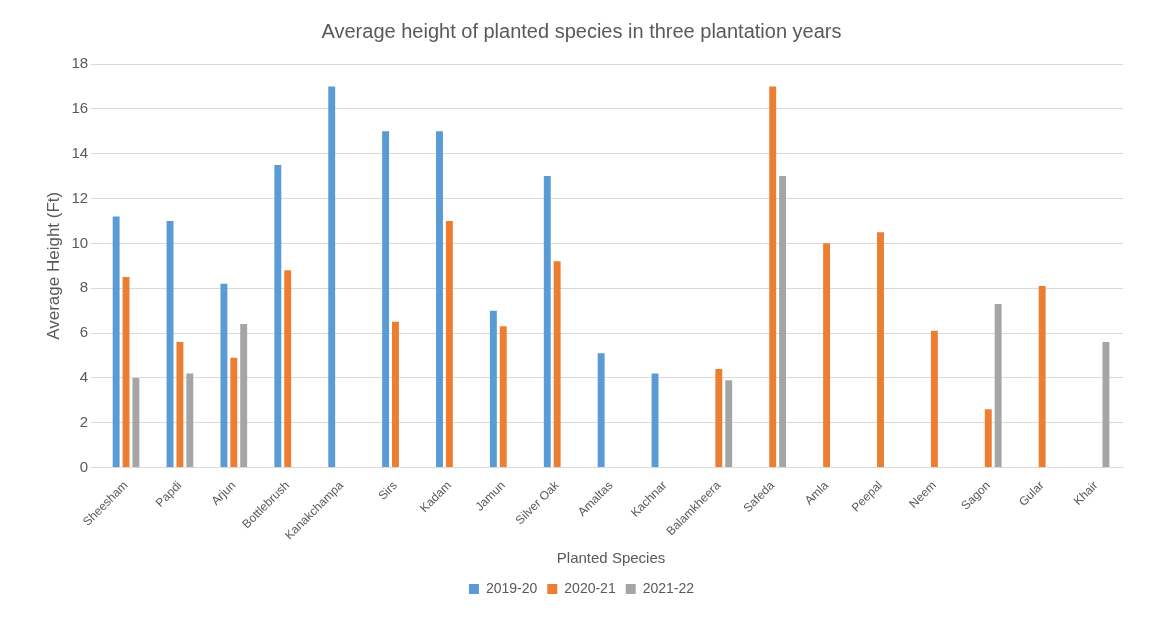  I want to click on y-tick-label: 10, so click(80, 242).